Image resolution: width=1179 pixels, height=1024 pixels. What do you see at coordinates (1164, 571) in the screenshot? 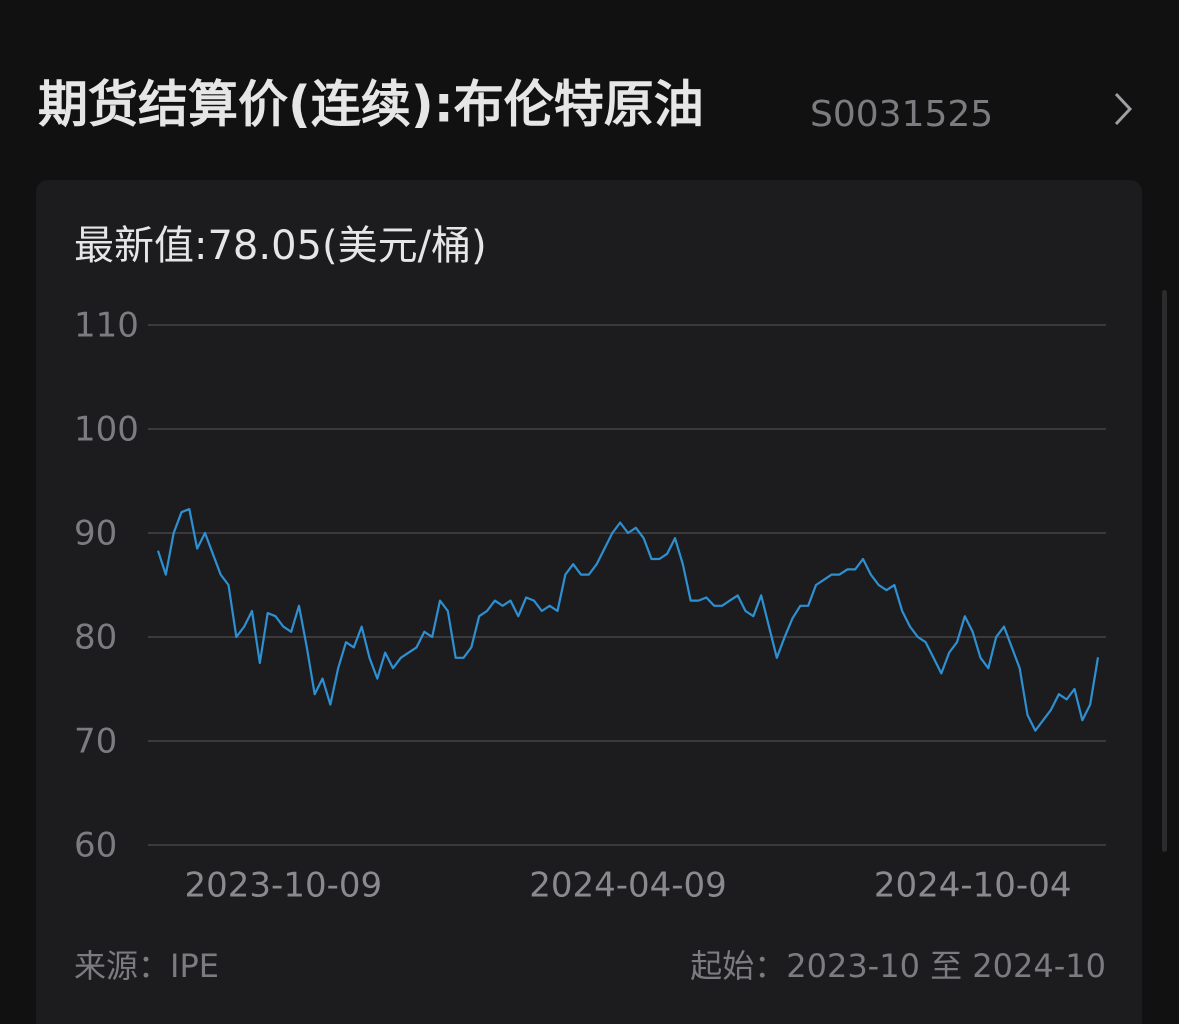
I see `scrollbar` at bounding box center [1164, 571].